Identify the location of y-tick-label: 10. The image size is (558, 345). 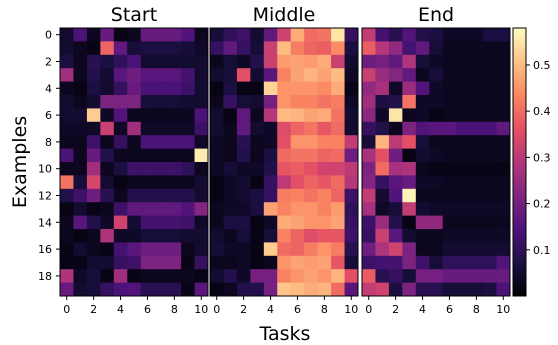
(45, 169).